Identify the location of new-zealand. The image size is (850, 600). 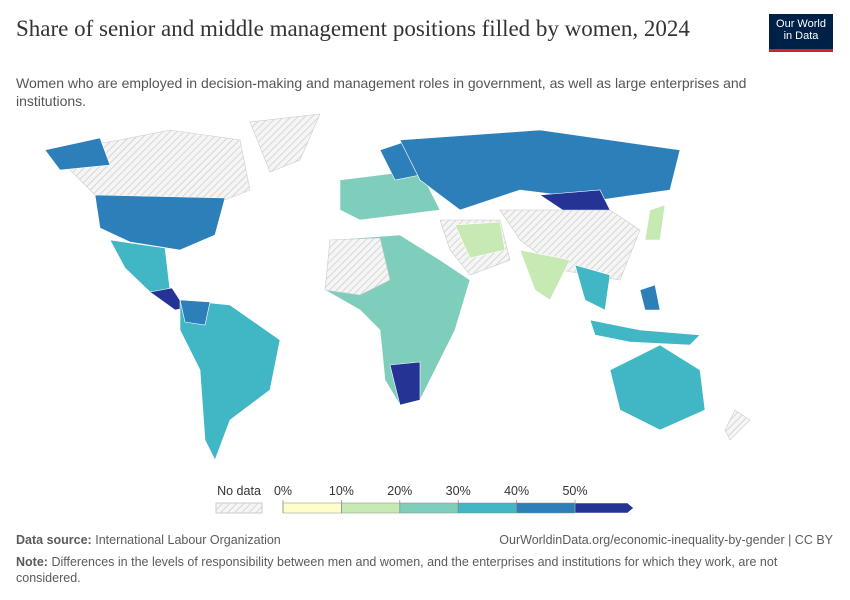
(737, 425).